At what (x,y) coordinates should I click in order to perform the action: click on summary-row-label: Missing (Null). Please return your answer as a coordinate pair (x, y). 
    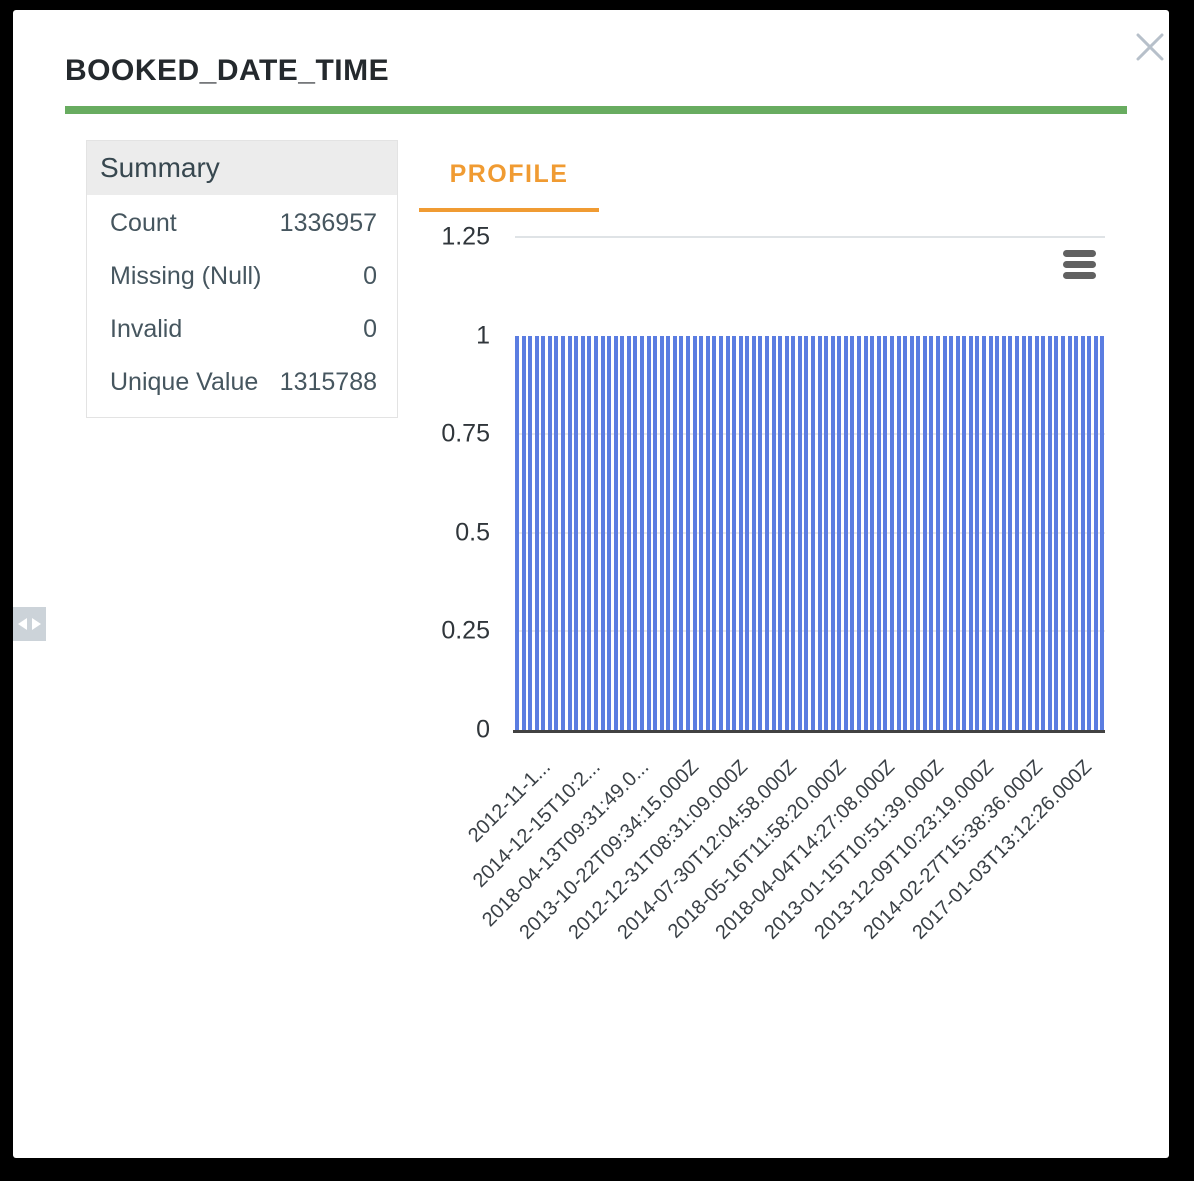
    Looking at the image, I should click on (186, 276).